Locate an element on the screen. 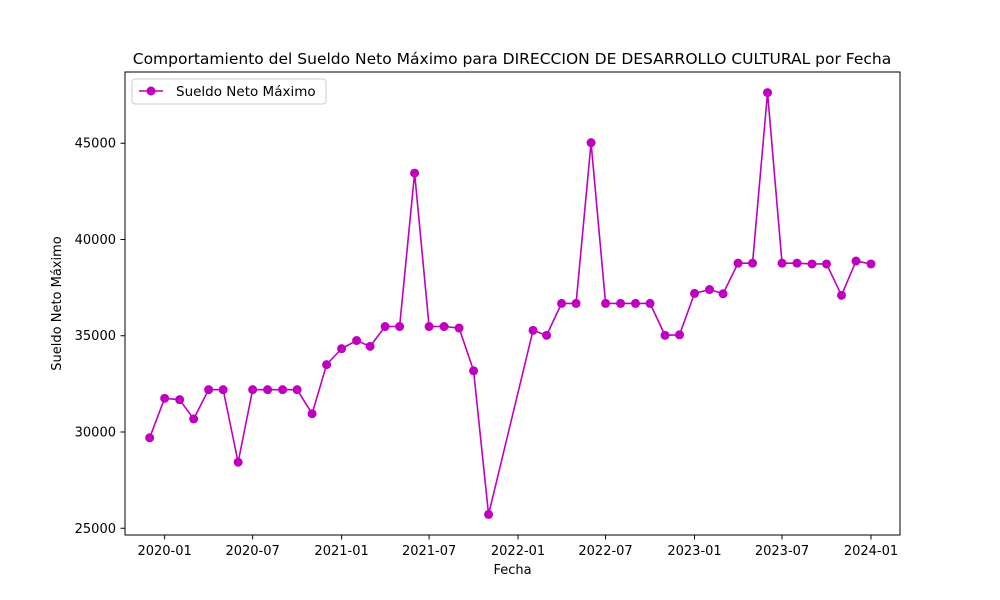 The height and width of the screenshot is (600, 1000). x-tick-label: 2022-01 is located at coordinates (518, 551).